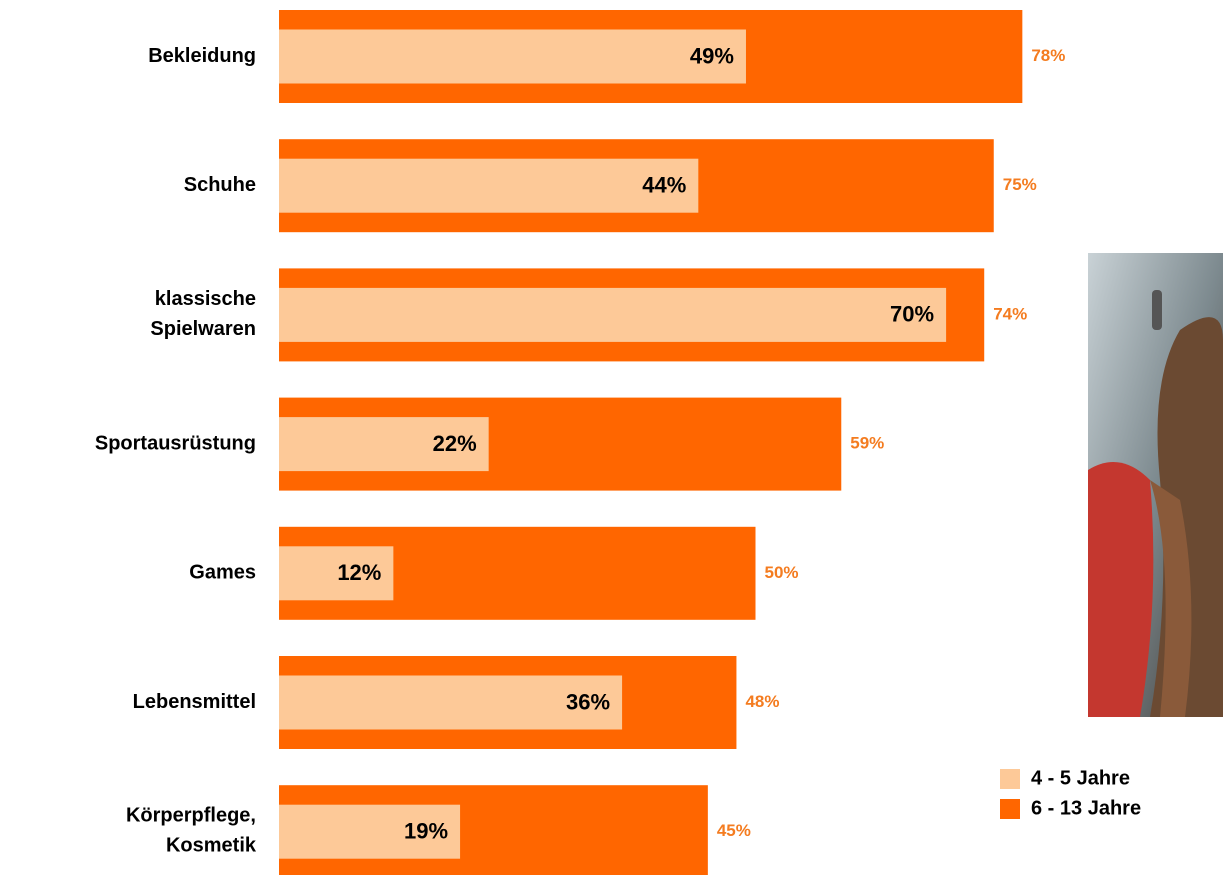 The height and width of the screenshot is (875, 1223). I want to click on category-label: klassische Spielwaren, so click(203, 314).